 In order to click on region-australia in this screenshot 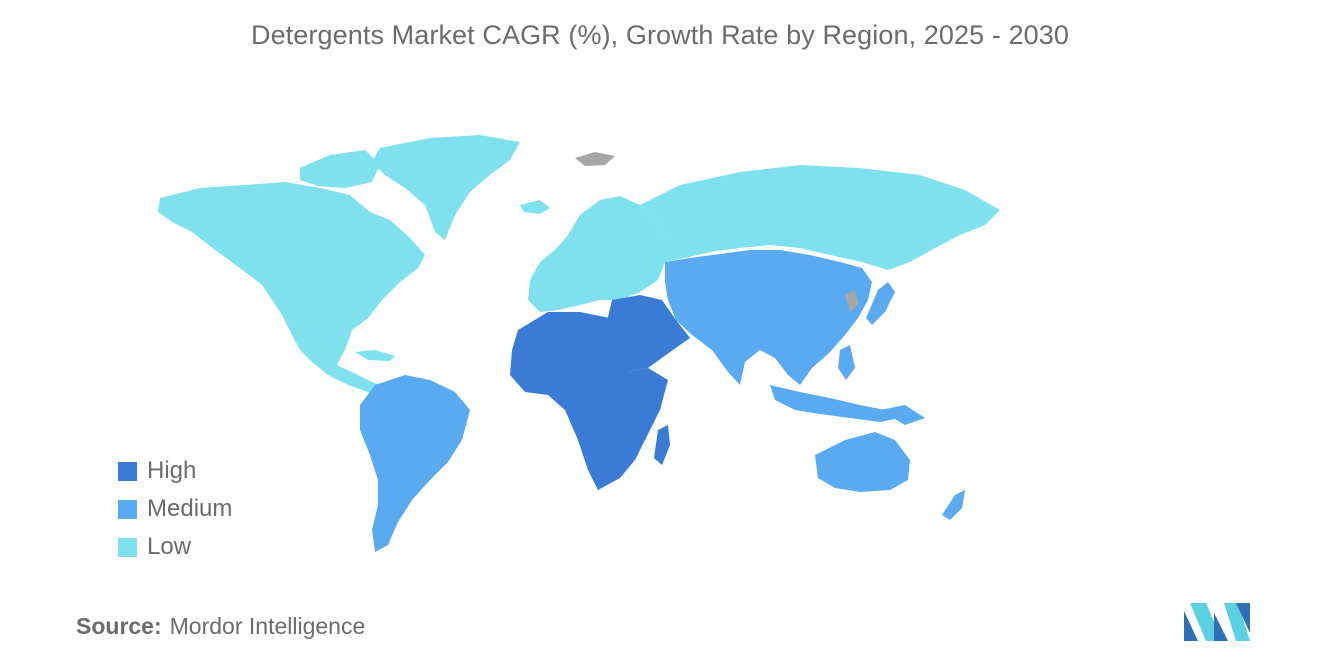, I will do `click(862, 462)`.